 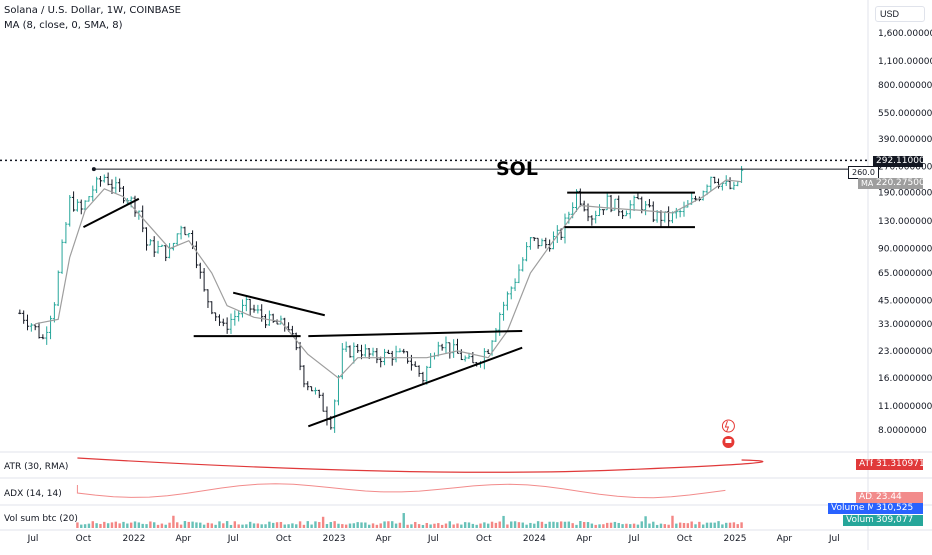 What do you see at coordinates (898, 497) in the screenshot?
I see `adx-value-tag: 23.44` at bounding box center [898, 497].